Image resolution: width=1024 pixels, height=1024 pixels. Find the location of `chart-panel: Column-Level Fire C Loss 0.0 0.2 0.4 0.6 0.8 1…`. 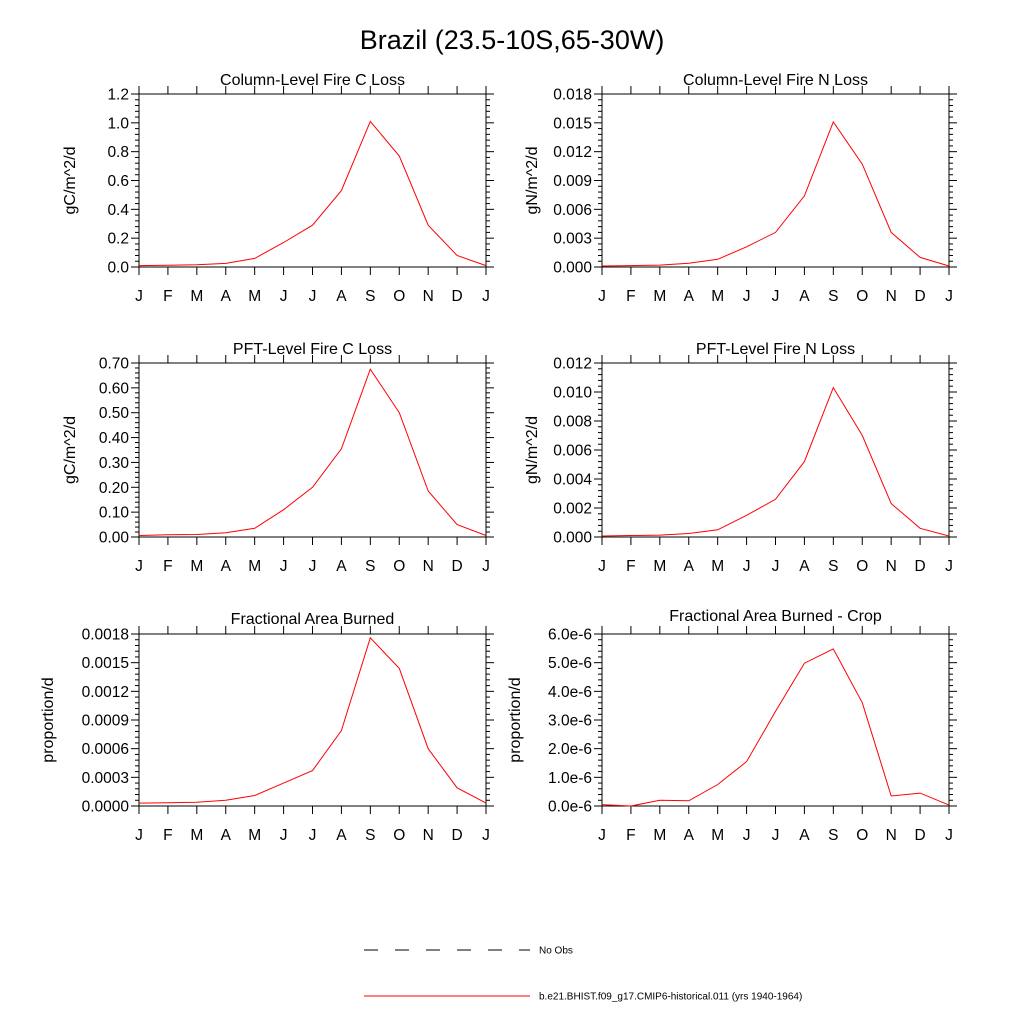

chart-panel: Column-Level Fire C Loss 0.0 0.2 0.4 0.6 0.8 1… is located at coordinates (278, 188).